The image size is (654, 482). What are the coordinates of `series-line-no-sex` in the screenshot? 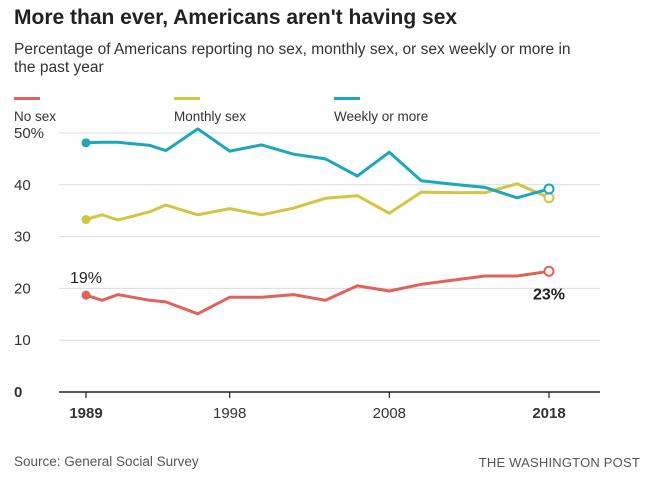 It's located at (317, 292).